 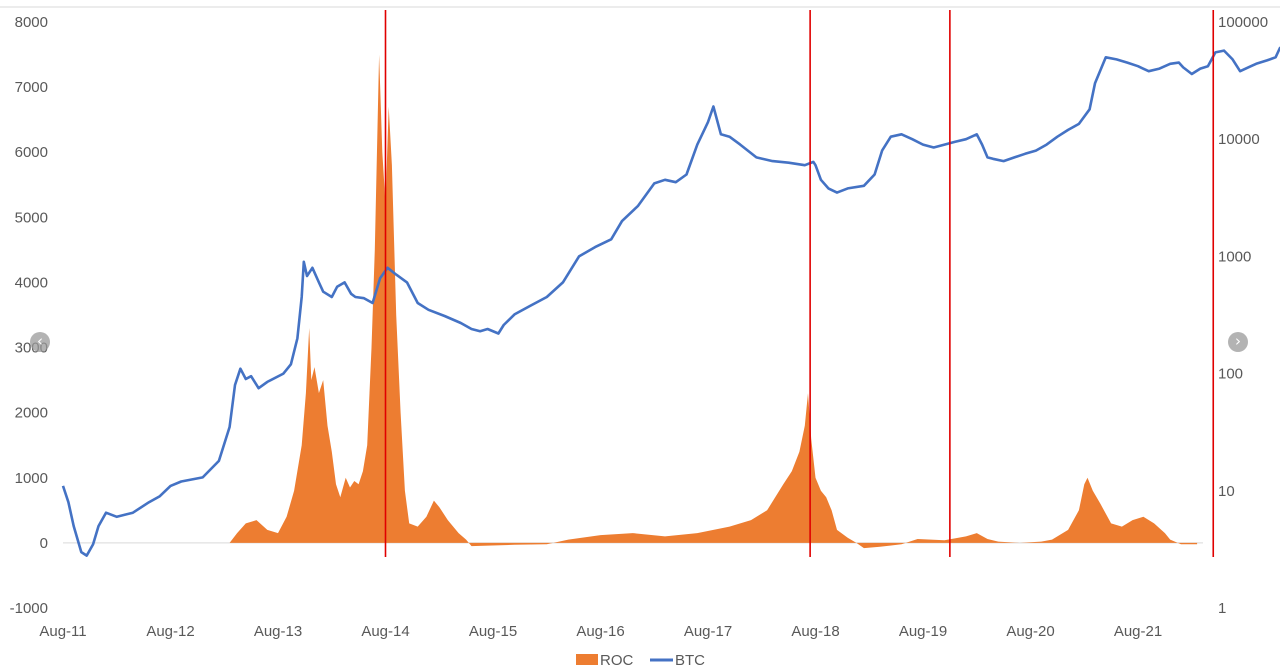 What do you see at coordinates (31, 413) in the screenshot?
I see `y-left-tick-label: 2000` at bounding box center [31, 413].